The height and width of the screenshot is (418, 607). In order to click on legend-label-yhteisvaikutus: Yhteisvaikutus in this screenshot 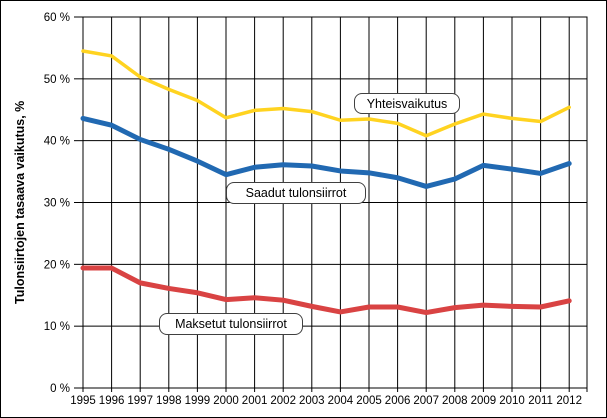, I will do `click(407, 103)`.